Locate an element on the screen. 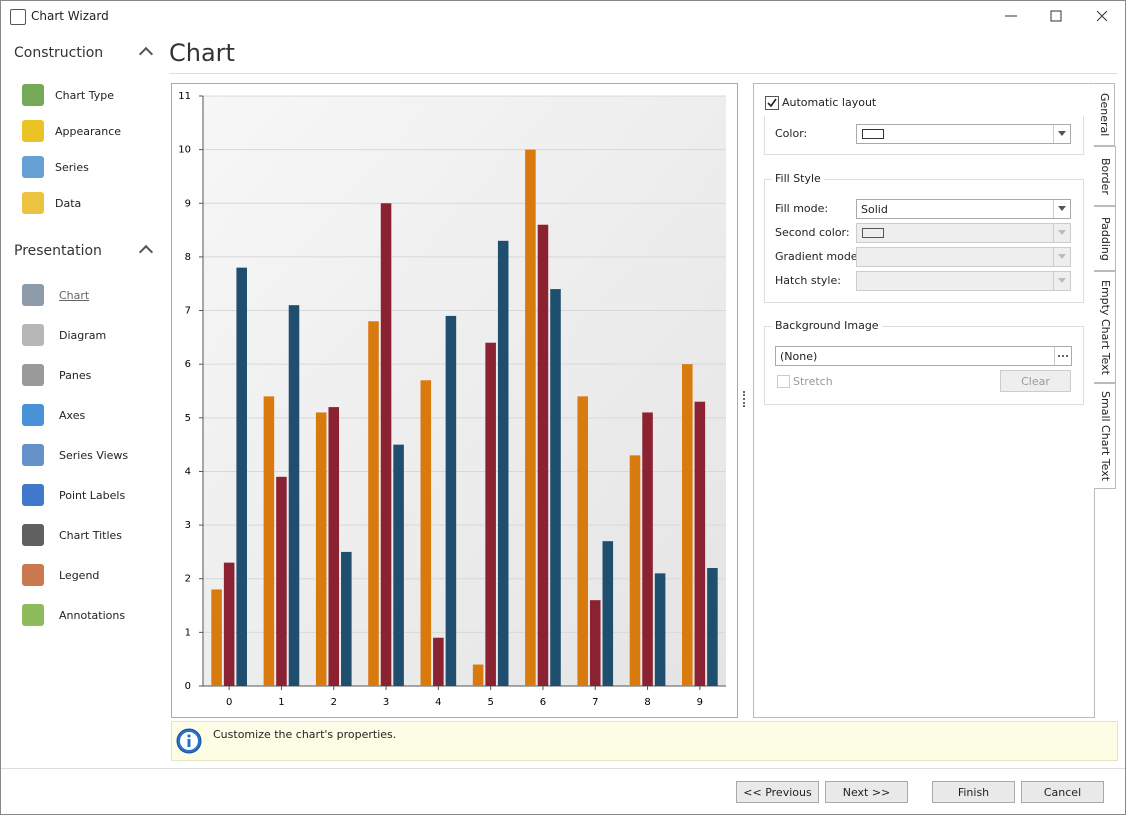 This screenshot has height=815, width=1126. nav-item: Panes is located at coordinates (75, 375).